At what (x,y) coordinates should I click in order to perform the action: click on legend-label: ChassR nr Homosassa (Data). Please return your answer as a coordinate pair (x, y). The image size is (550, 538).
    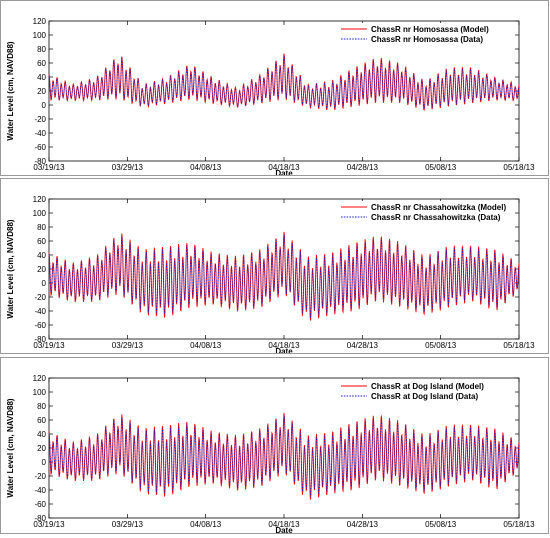
    Looking at the image, I should click on (427, 39).